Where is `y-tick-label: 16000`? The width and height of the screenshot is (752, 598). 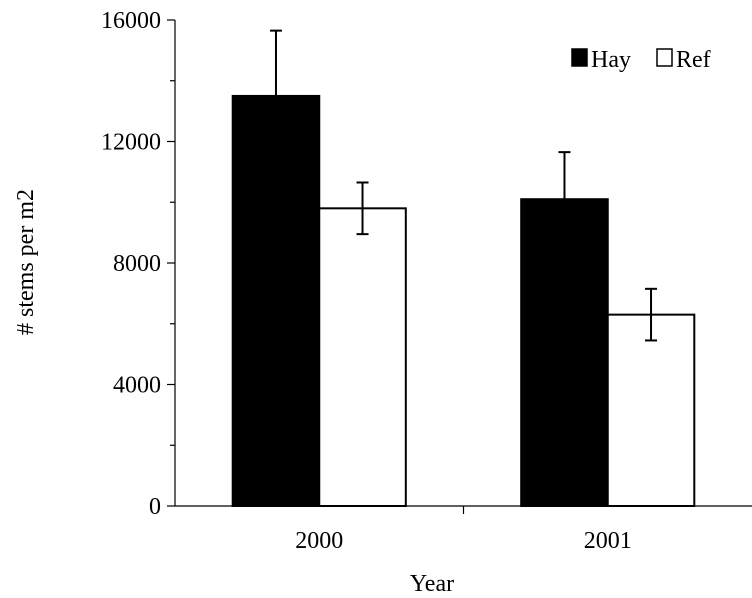
y-tick-label: 16000 is located at coordinates (131, 21).